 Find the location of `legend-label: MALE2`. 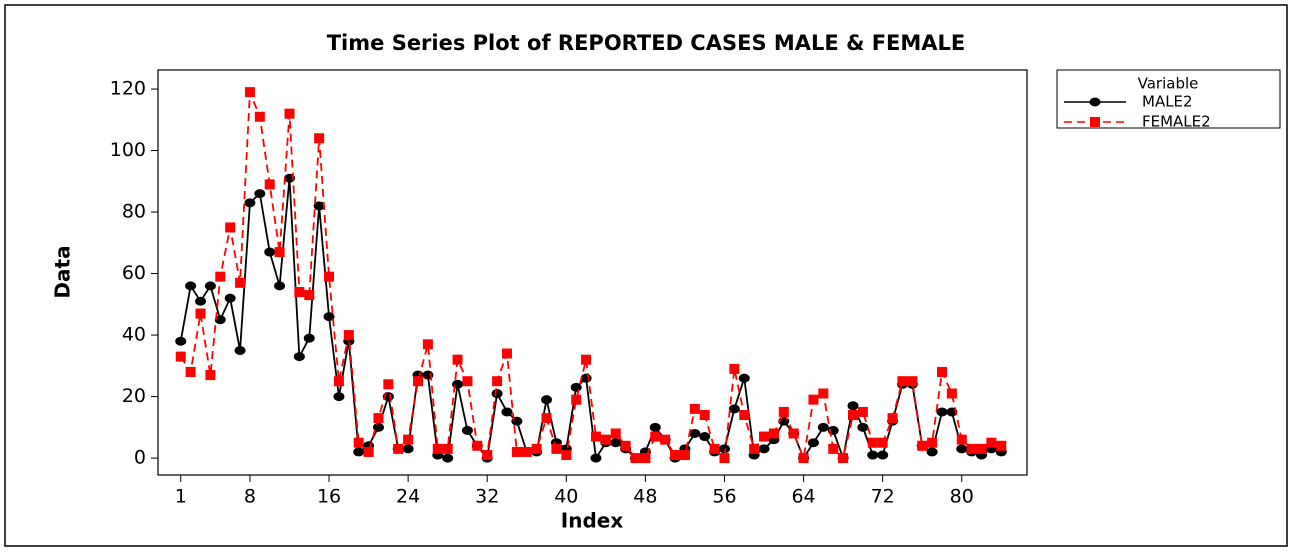

legend-label: MALE2 is located at coordinates (1167, 102).